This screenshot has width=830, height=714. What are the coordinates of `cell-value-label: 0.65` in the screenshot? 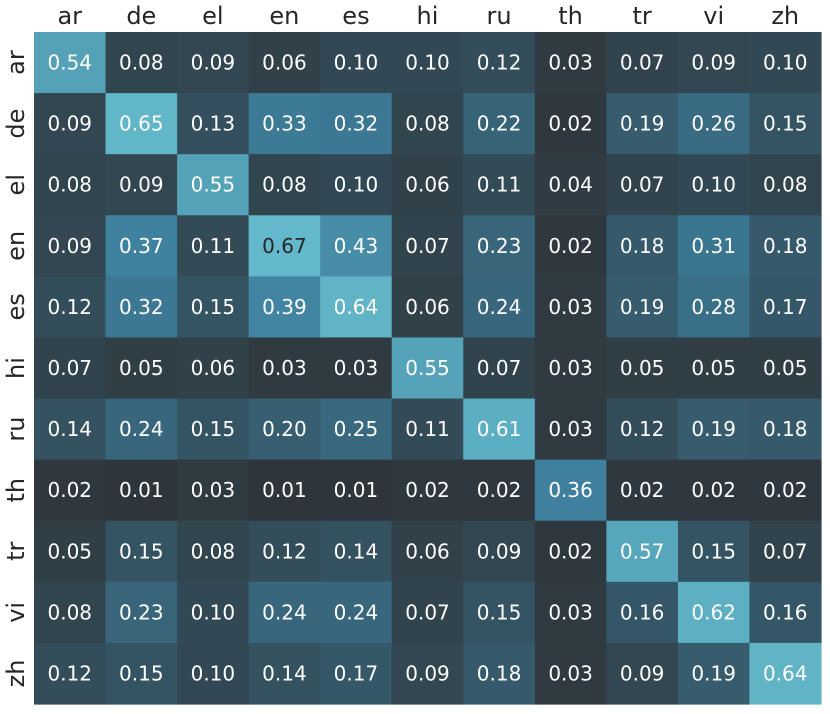 It's located at (141, 124).